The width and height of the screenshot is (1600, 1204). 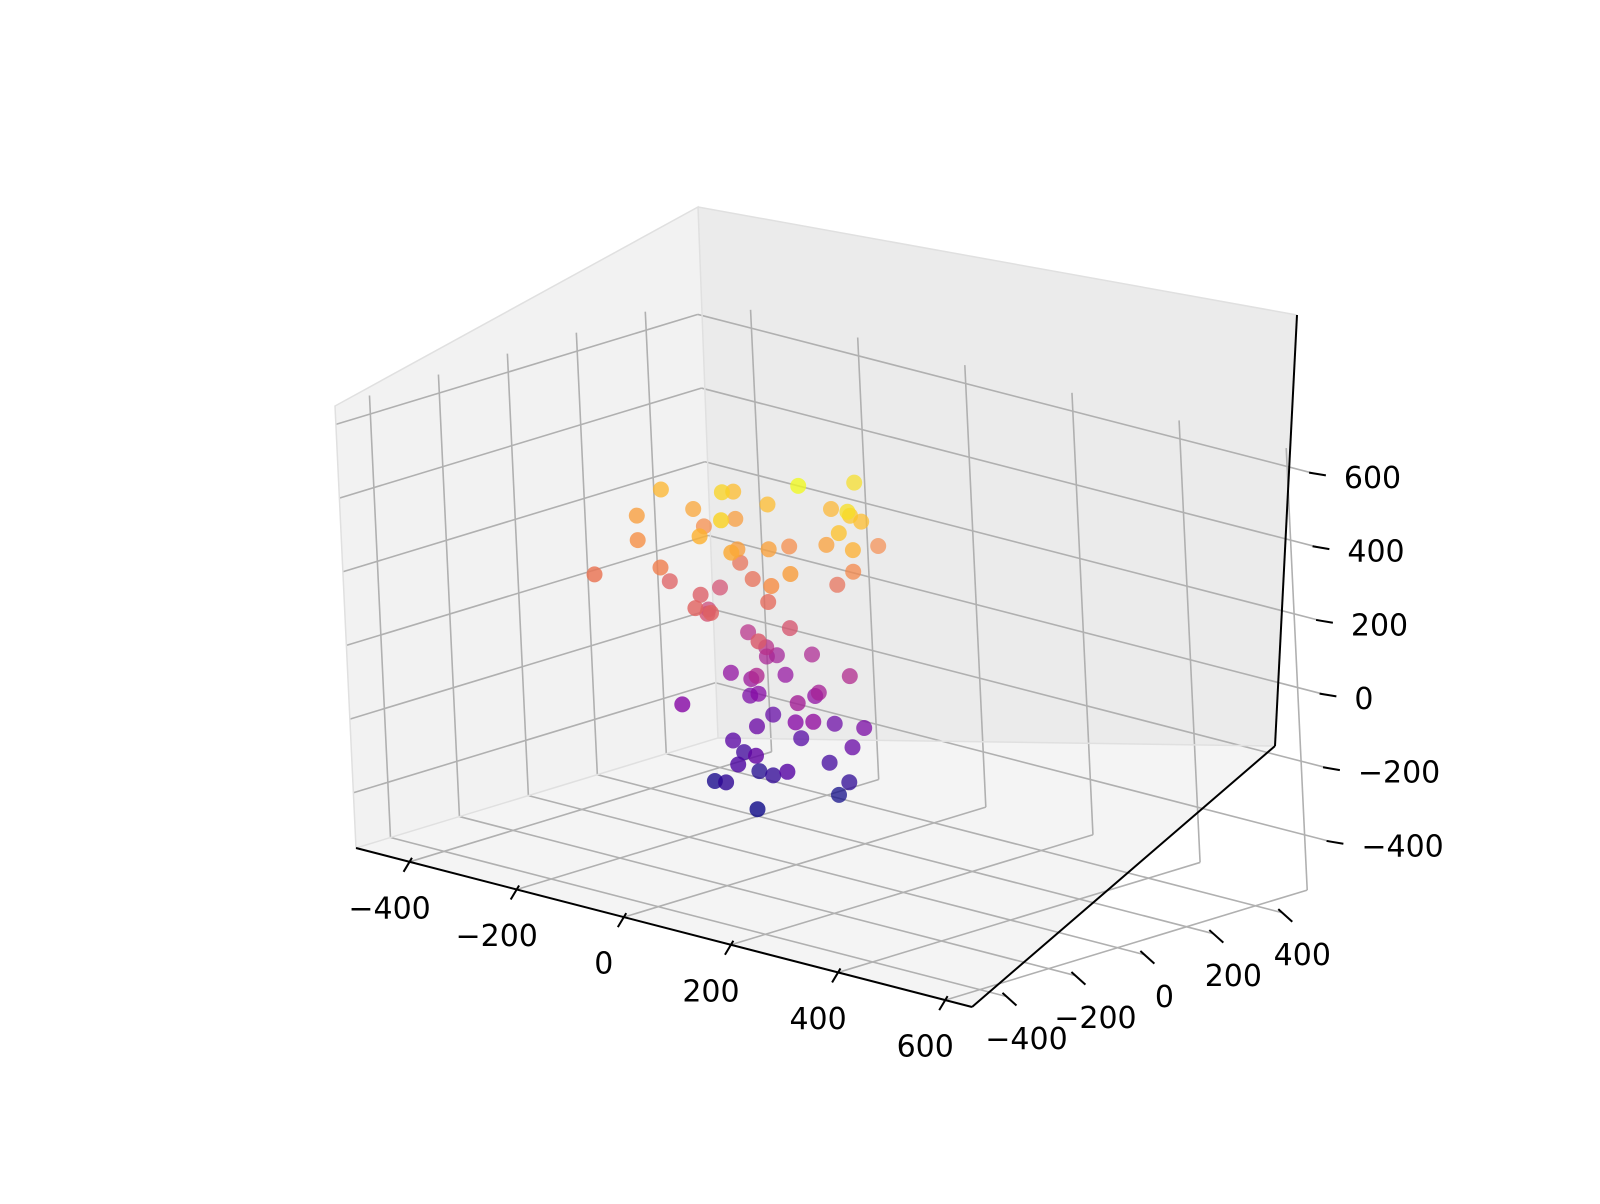 I want to click on x-tick-label: −400, so click(x=389, y=908).